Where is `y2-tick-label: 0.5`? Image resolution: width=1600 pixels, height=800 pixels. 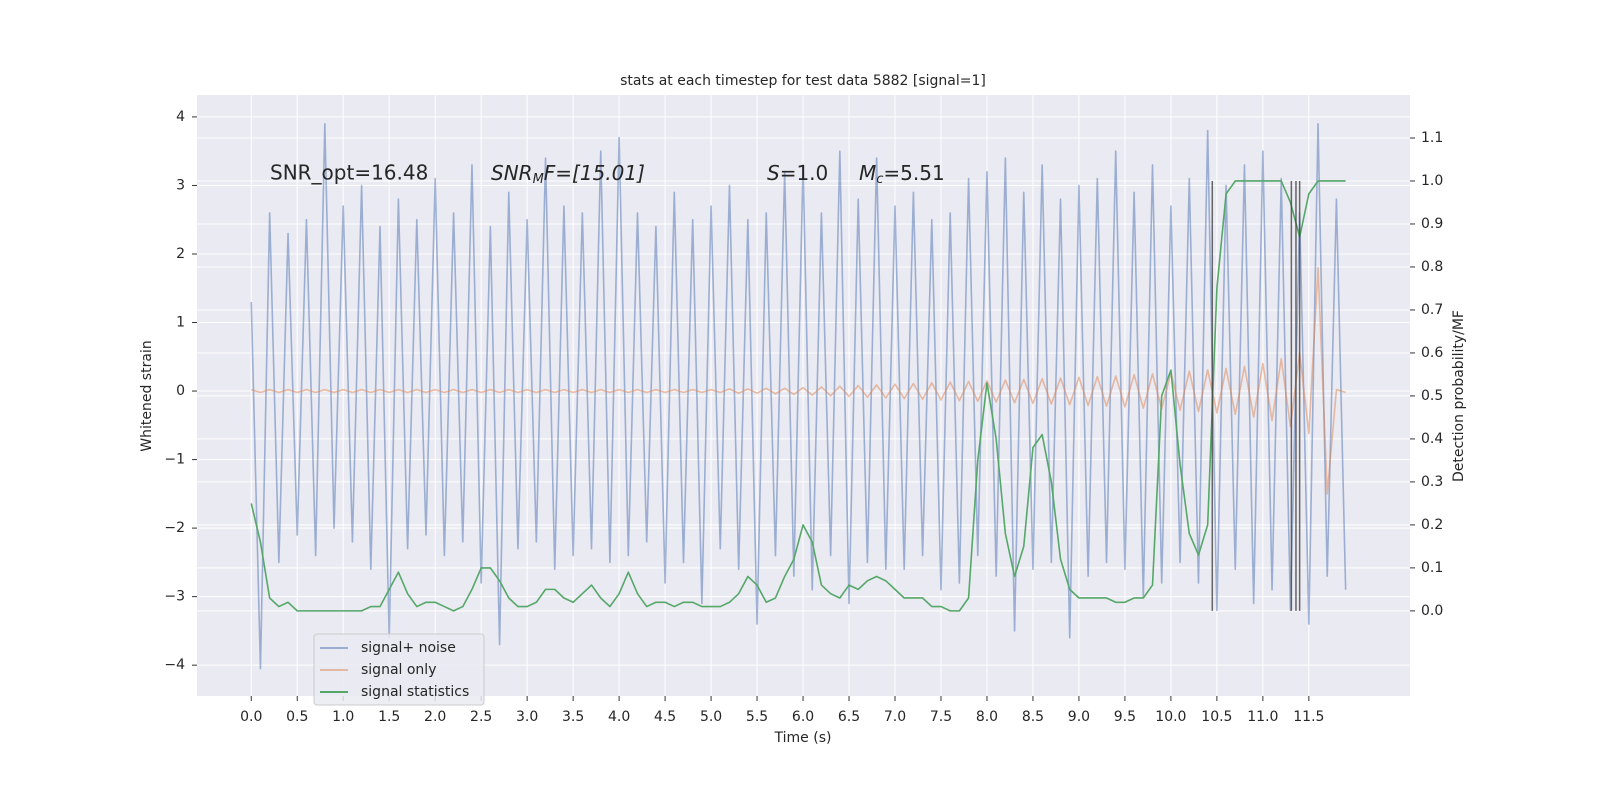 y2-tick-label: 0.5 is located at coordinates (1432, 396).